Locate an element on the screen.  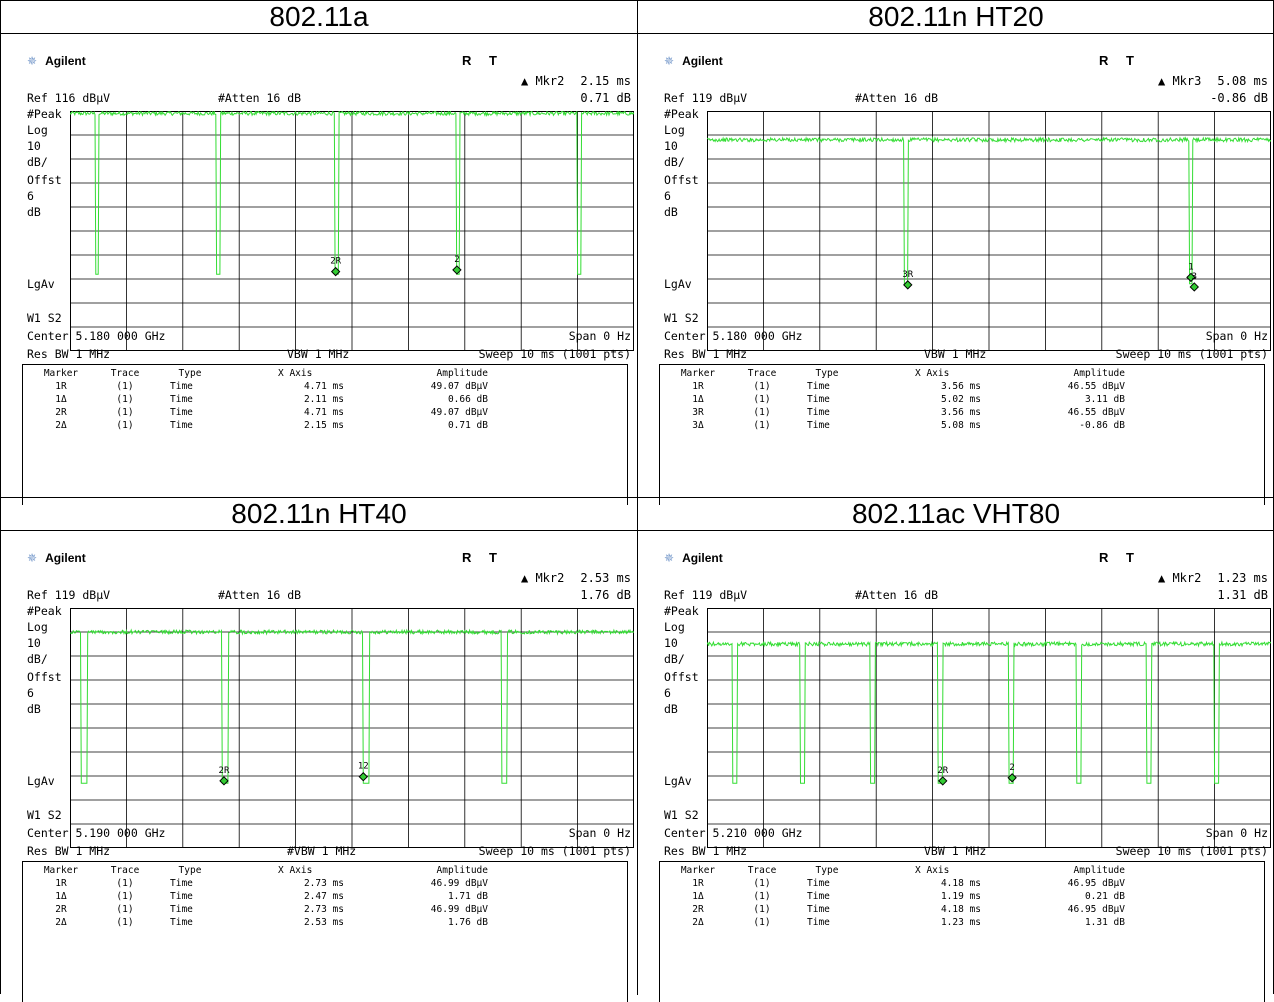
table-cell: 2.11 ms is located at coordinates (311, 399).